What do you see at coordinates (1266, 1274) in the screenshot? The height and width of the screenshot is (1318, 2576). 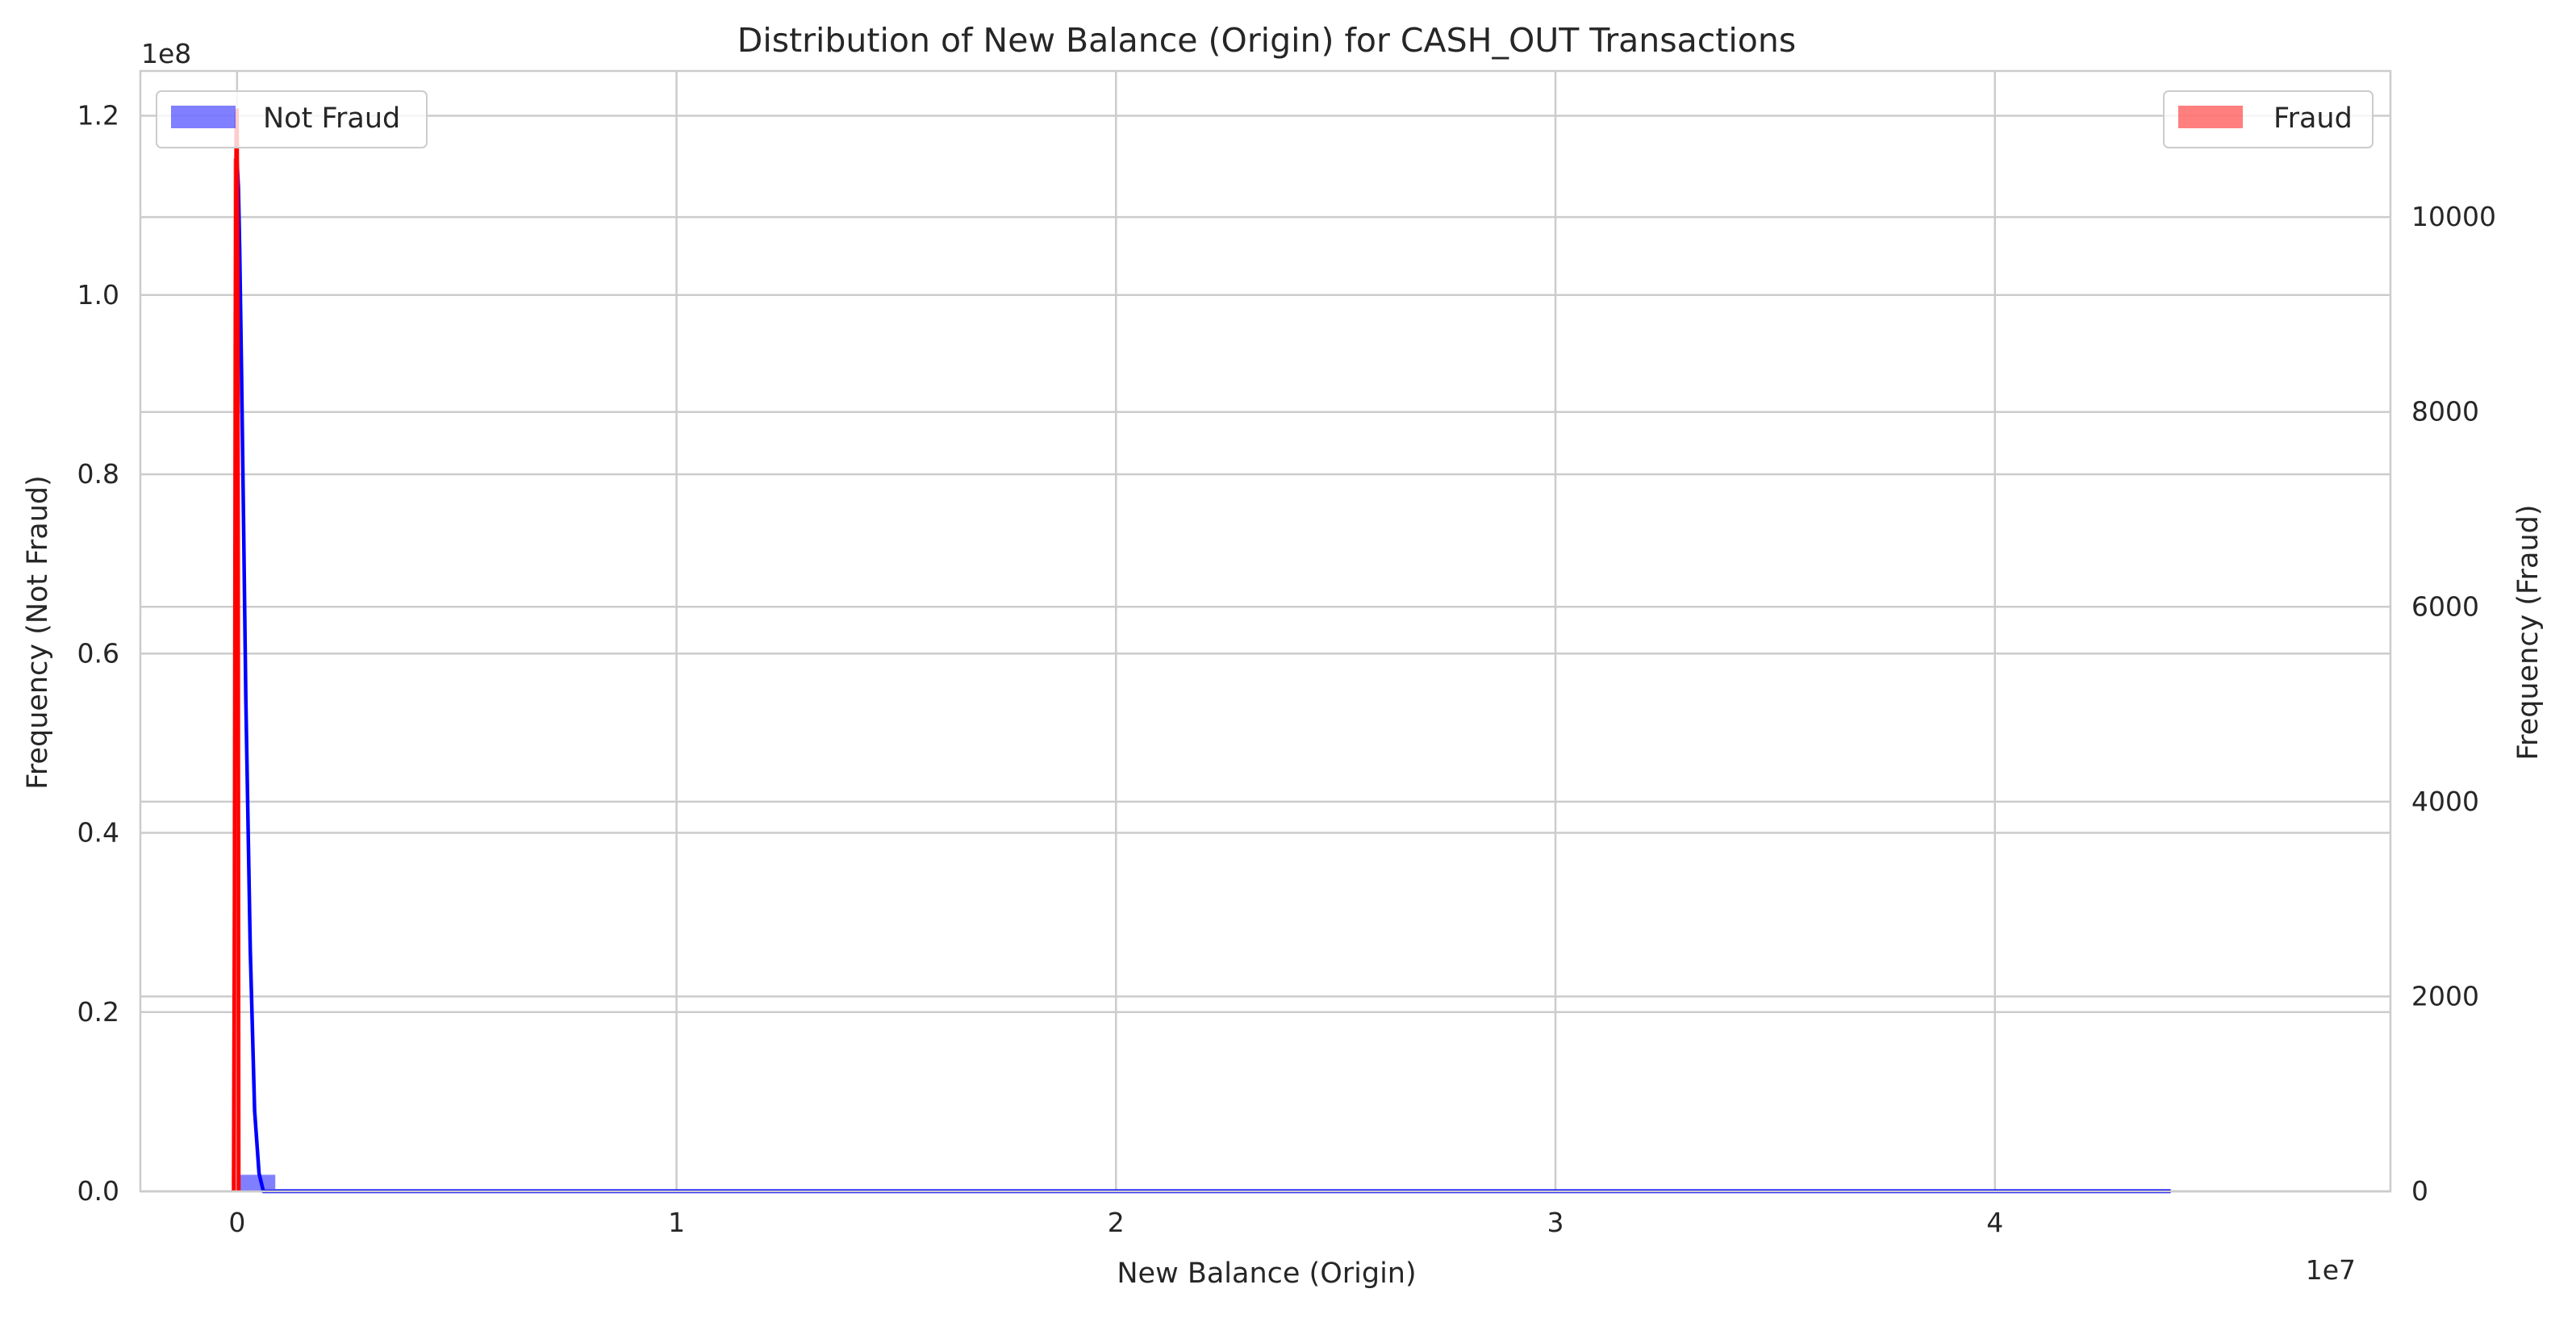 I see `x-axis-label: New Balance (Origin)` at bounding box center [1266, 1274].